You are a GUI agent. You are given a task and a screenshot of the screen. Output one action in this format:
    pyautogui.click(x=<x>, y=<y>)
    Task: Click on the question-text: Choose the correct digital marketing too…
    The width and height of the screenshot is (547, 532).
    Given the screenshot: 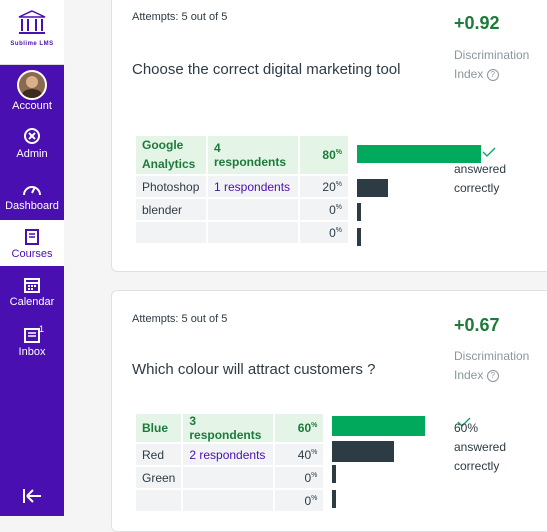 What is the action you would take?
    pyautogui.click(x=266, y=69)
    